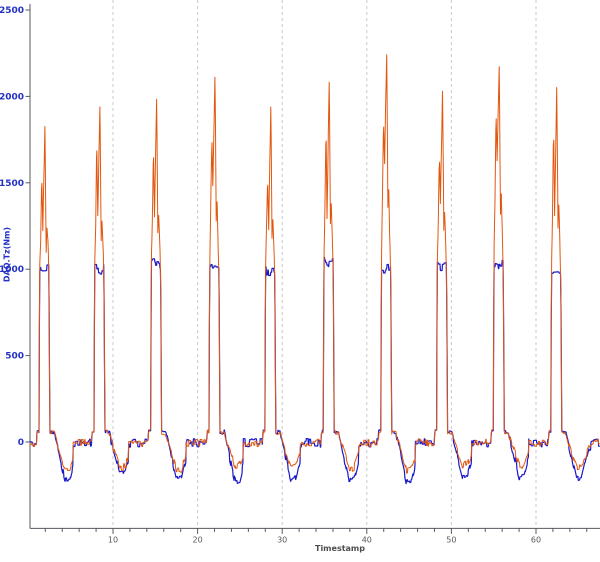  I want to click on x-tick-label: 30, so click(282, 539).